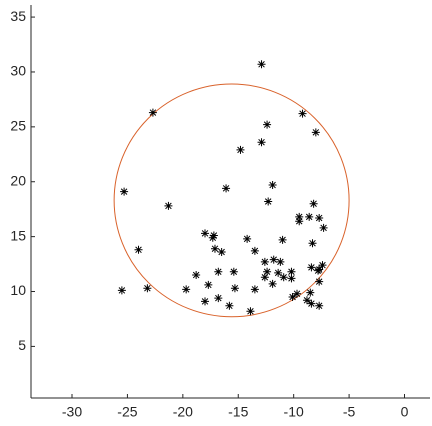 The height and width of the screenshot is (426, 432). What do you see at coordinates (18, 126) in the screenshot?
I see `y-tick-label: 25` at bounding box center [18, 126].